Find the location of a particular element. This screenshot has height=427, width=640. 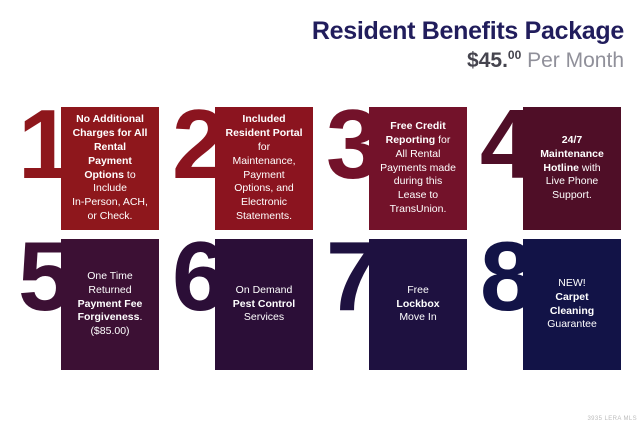

watermark: 3935 LERA MLS is located at coordinates (612, 419).